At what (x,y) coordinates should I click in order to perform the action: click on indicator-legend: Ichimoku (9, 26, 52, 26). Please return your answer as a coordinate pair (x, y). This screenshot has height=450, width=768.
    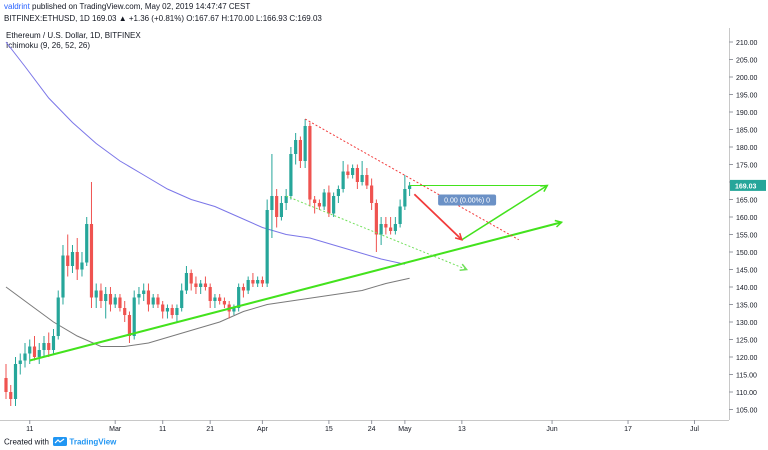
    Looking at the image, I should click on (48, 45).